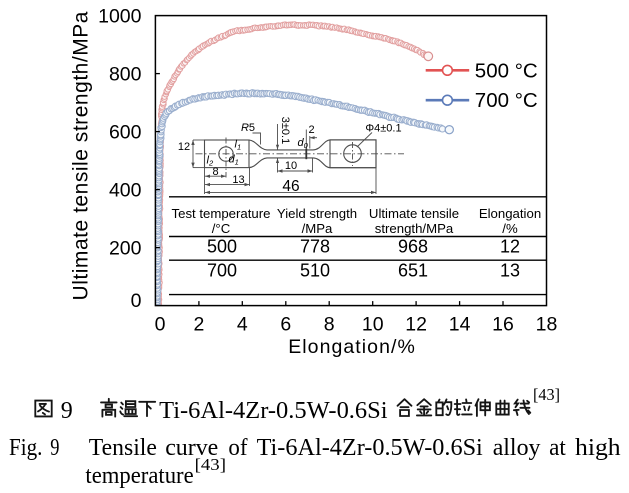 The width and height of the screenshot is (629, 493). What do you see at coordinates (317, 213) in the screenshot?
I see `svg-text: Yield strength` at bounding box center [317, 213].